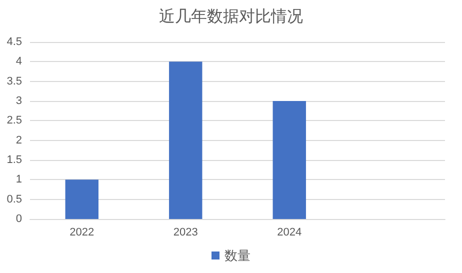 Image resolution: width=462 pixels, height=273 pixels. Describe the element at coordinates (185, 232) in the screenshot. I see `x-tick-label: 2023` at that location.